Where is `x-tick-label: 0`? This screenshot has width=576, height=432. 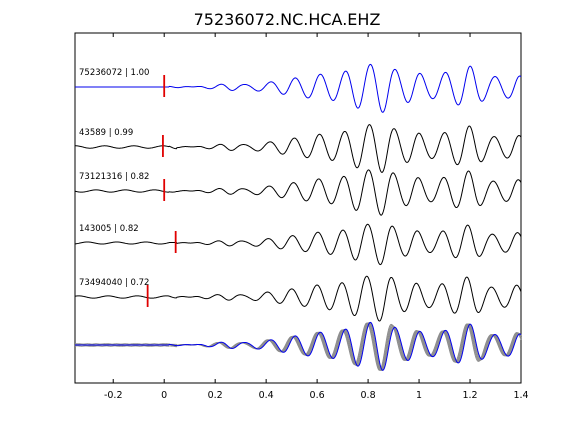
x-tick-label: 0 is located at coordinates (164, 395).